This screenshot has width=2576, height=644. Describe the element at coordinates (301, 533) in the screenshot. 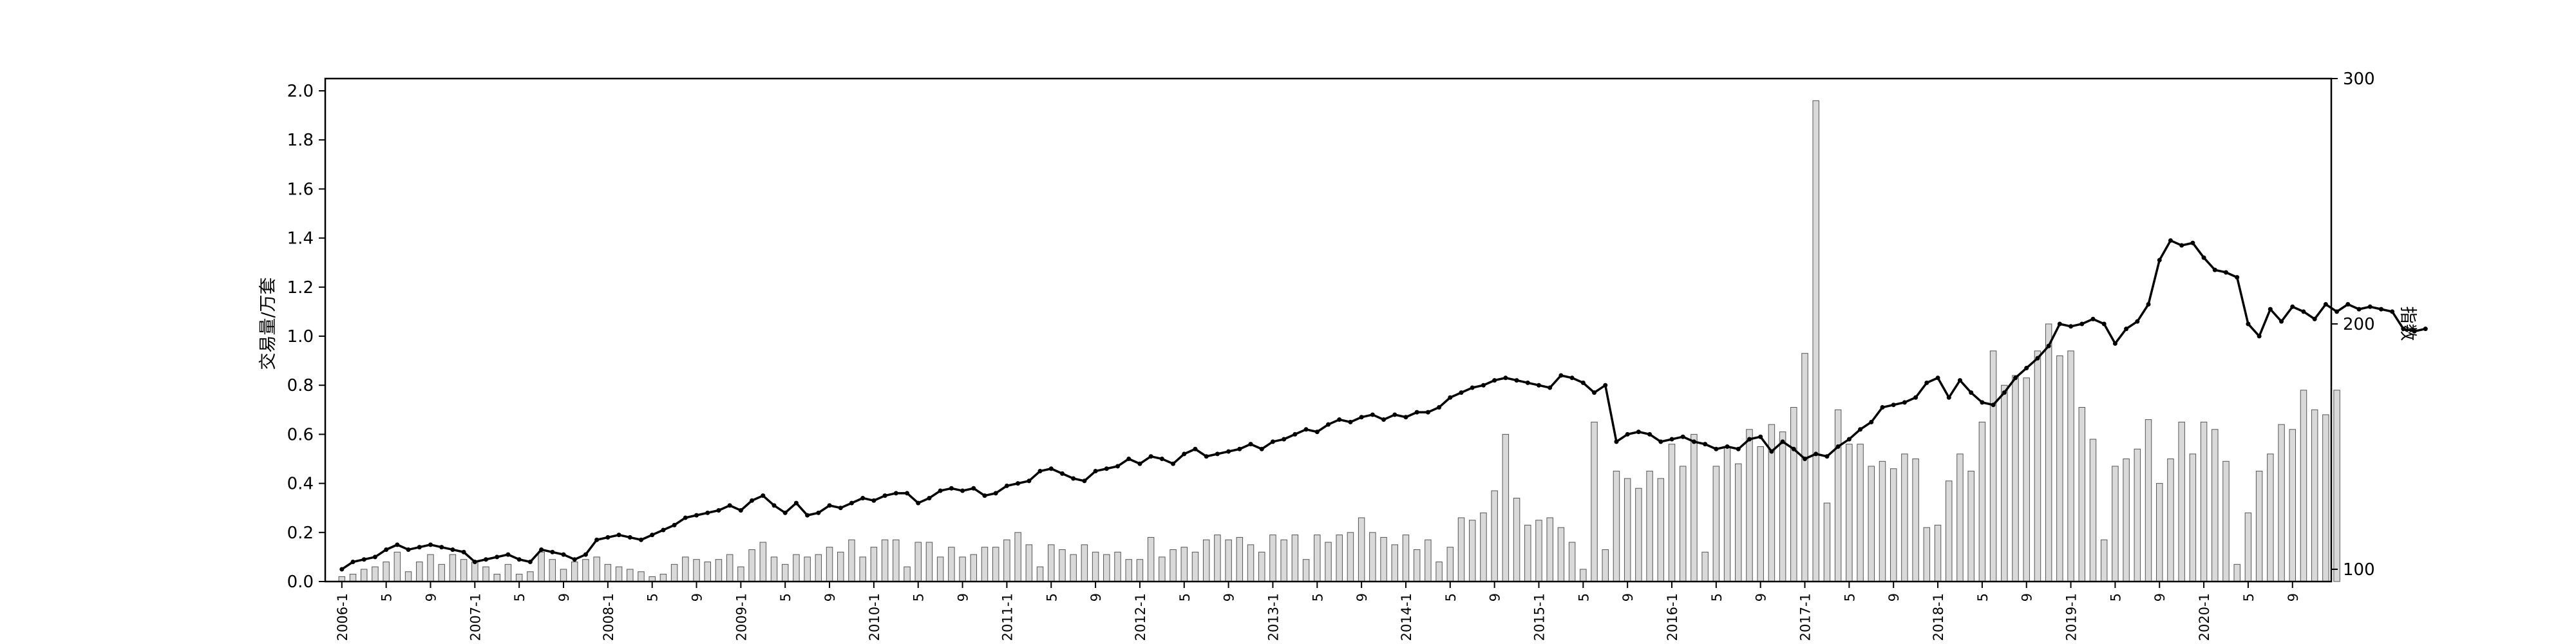

I see `left-tick-label: 0.2` at that location.